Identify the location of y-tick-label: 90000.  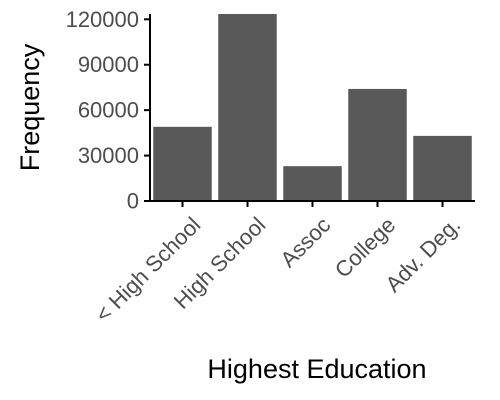
(108, 64).